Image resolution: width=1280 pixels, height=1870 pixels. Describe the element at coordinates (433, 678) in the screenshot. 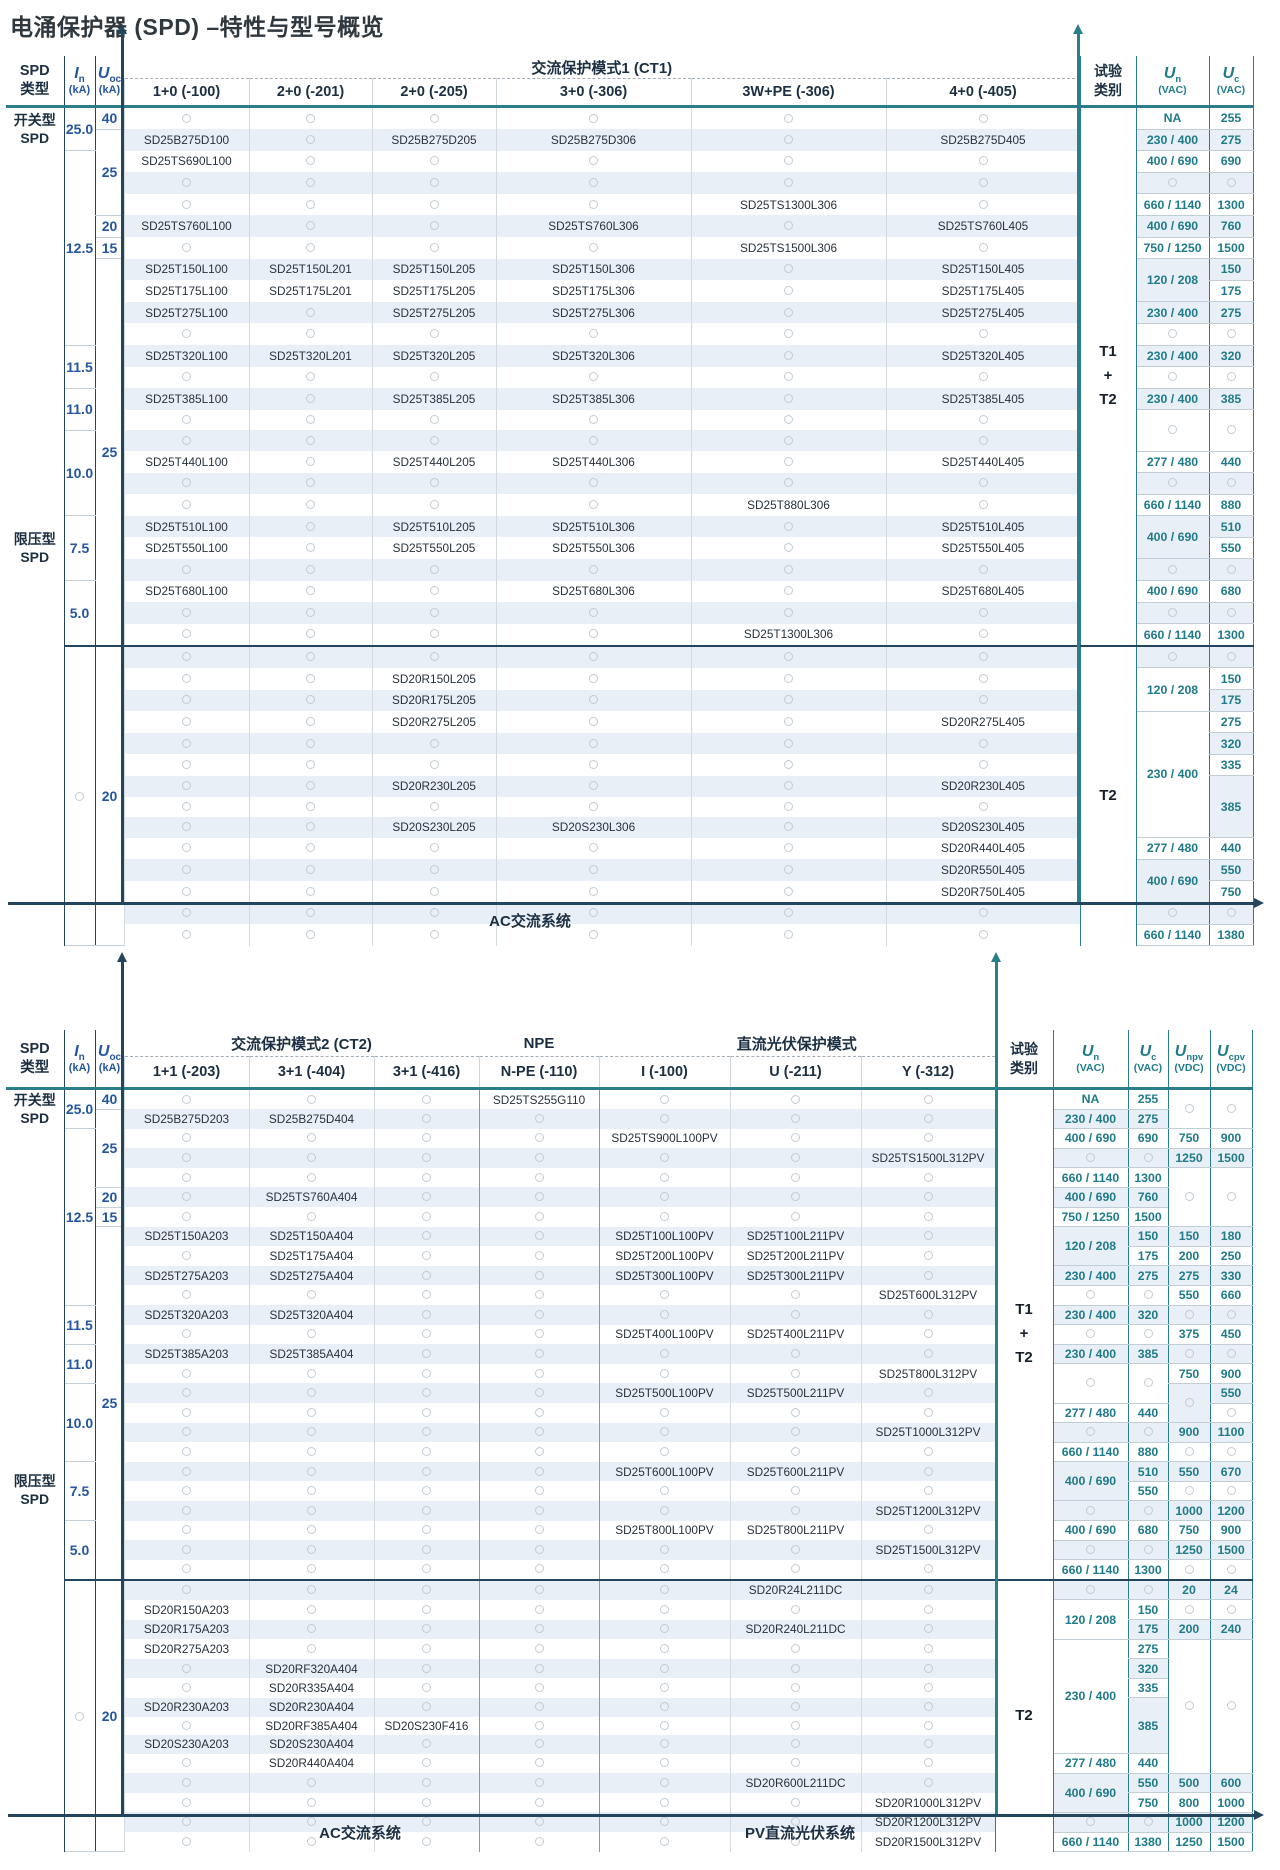

I see `model-cell: SD20R150L205` at that location.